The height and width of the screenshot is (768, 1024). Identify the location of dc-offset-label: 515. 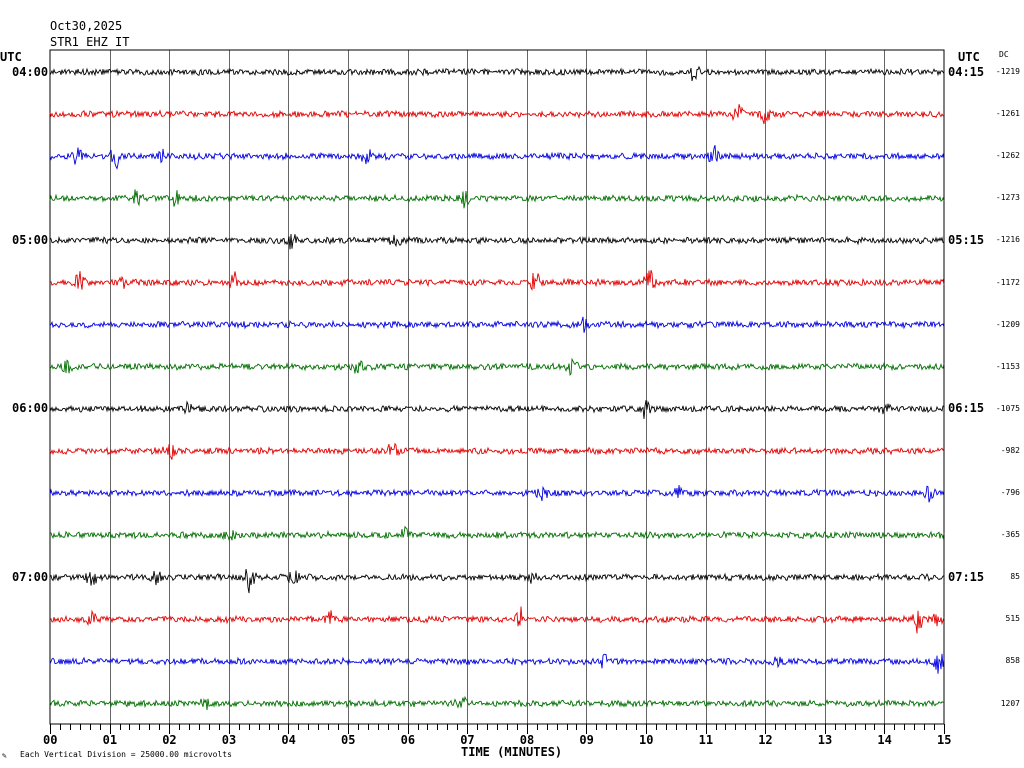
(1012, 619).